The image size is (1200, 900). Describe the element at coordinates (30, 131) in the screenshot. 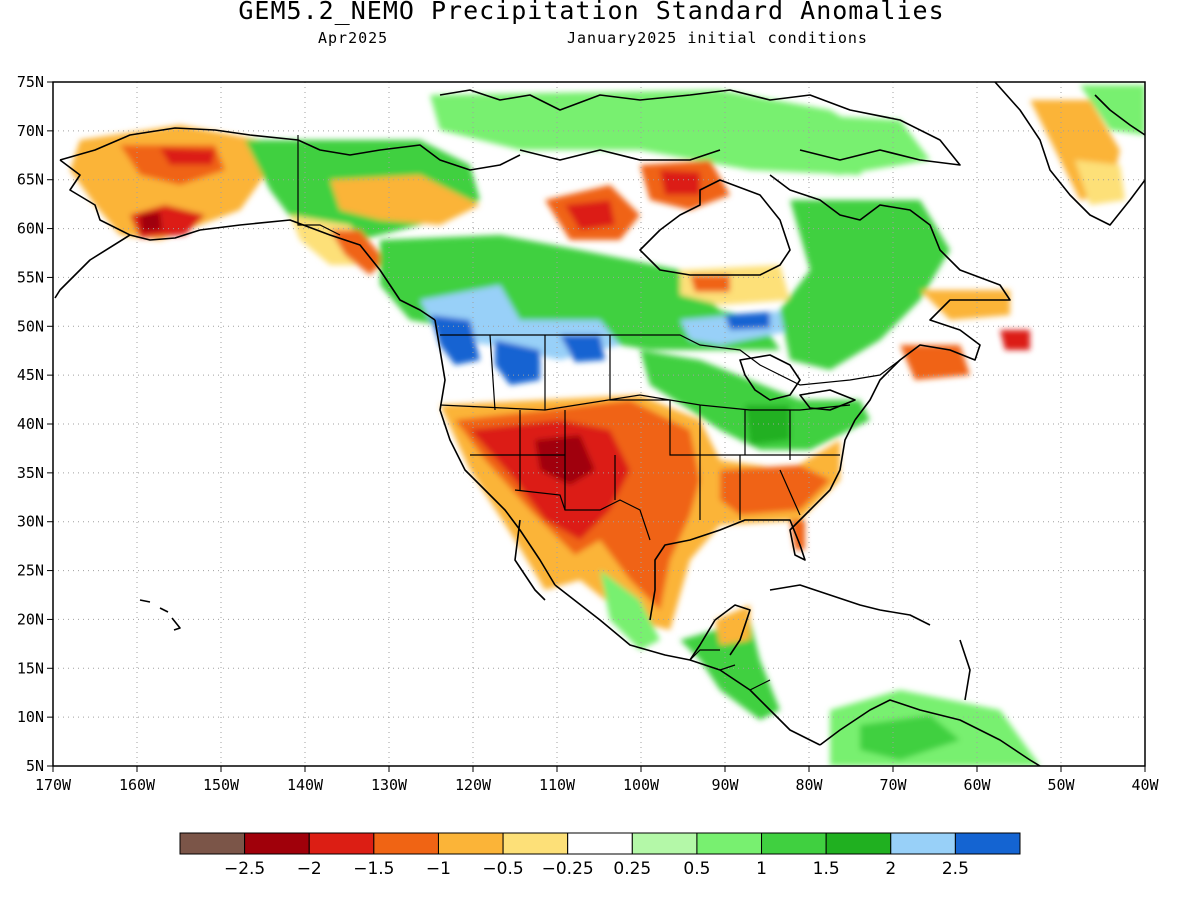

I see `lat-tick-label: 70N` at that location.